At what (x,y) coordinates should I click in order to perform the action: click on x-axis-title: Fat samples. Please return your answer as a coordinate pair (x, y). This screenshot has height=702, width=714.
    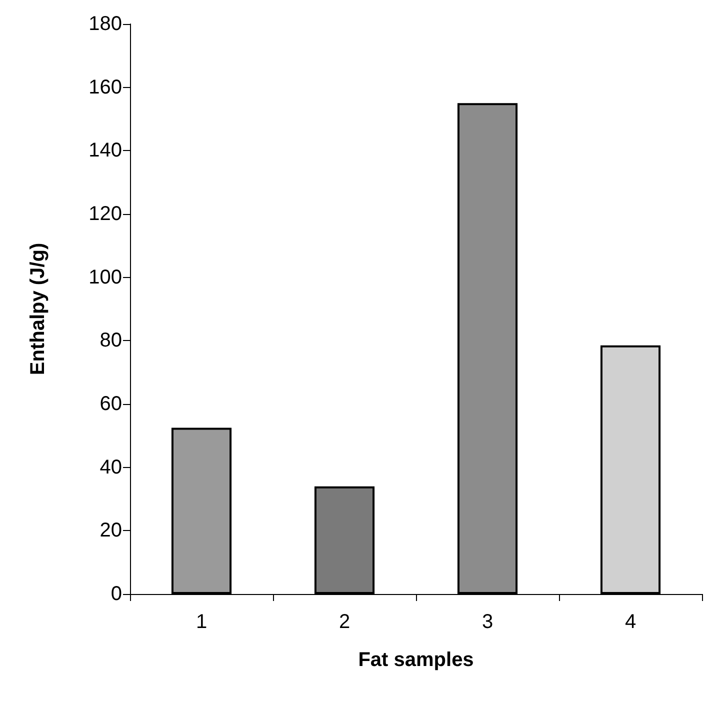
    Looking at the image, I should click on (416, 660).